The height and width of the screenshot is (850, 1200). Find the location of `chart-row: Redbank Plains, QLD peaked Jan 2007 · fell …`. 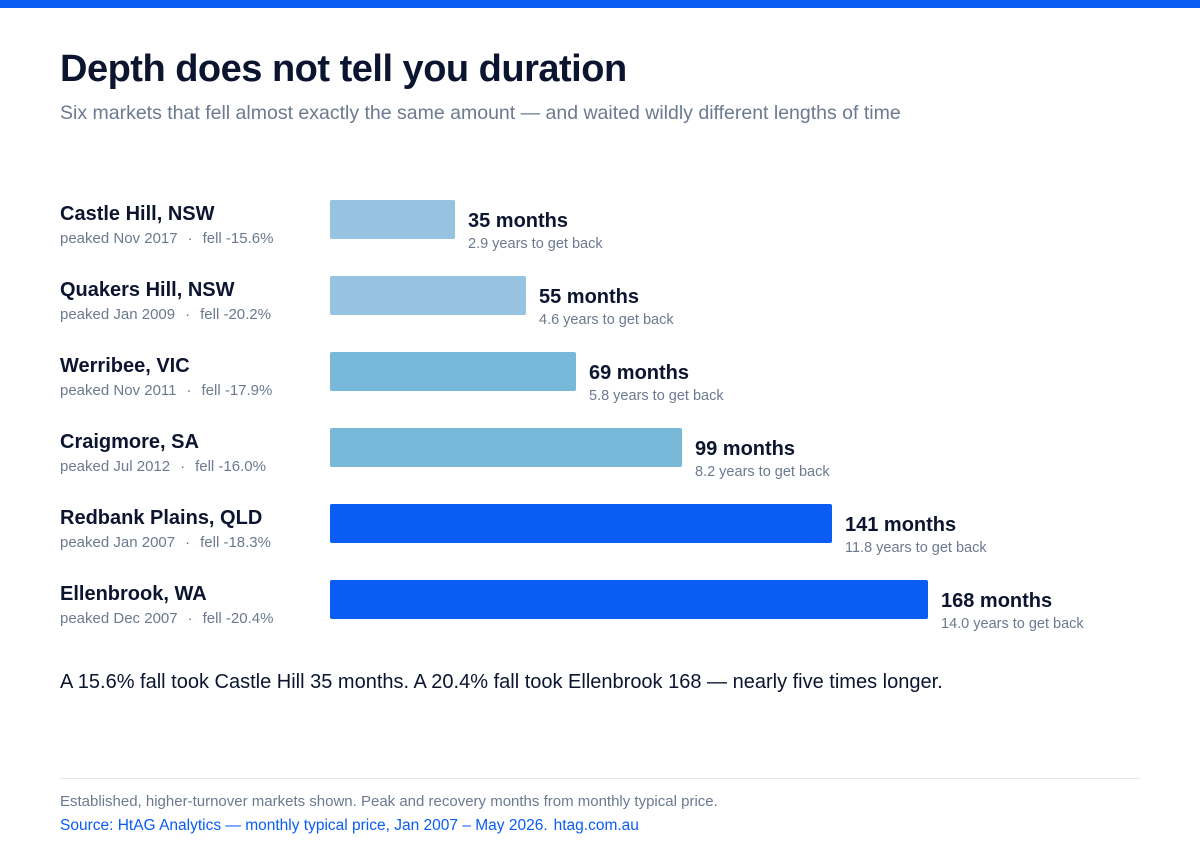

chart-row: Redbank Plains, QLD peaked Jan 2007 · fell … is located at coordinates (600, 534).